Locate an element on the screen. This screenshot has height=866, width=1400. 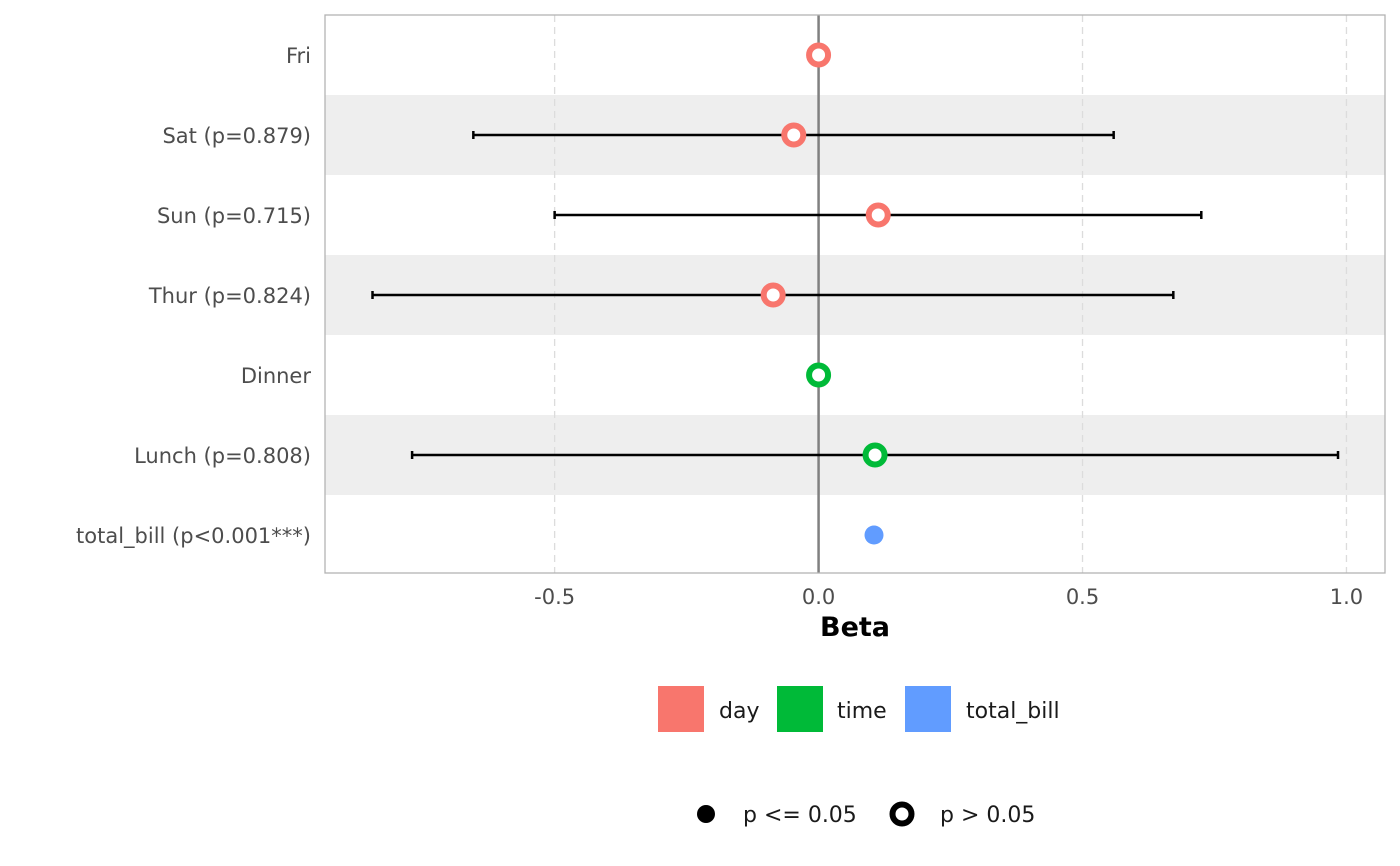
x-tick-label: 0.0 is located at coordinates (818, 597).